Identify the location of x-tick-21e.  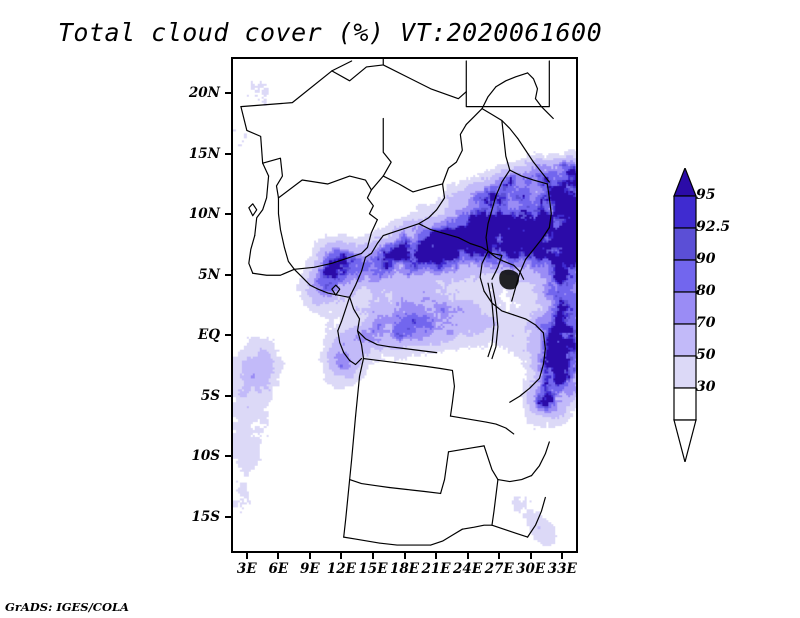
(436, 556).